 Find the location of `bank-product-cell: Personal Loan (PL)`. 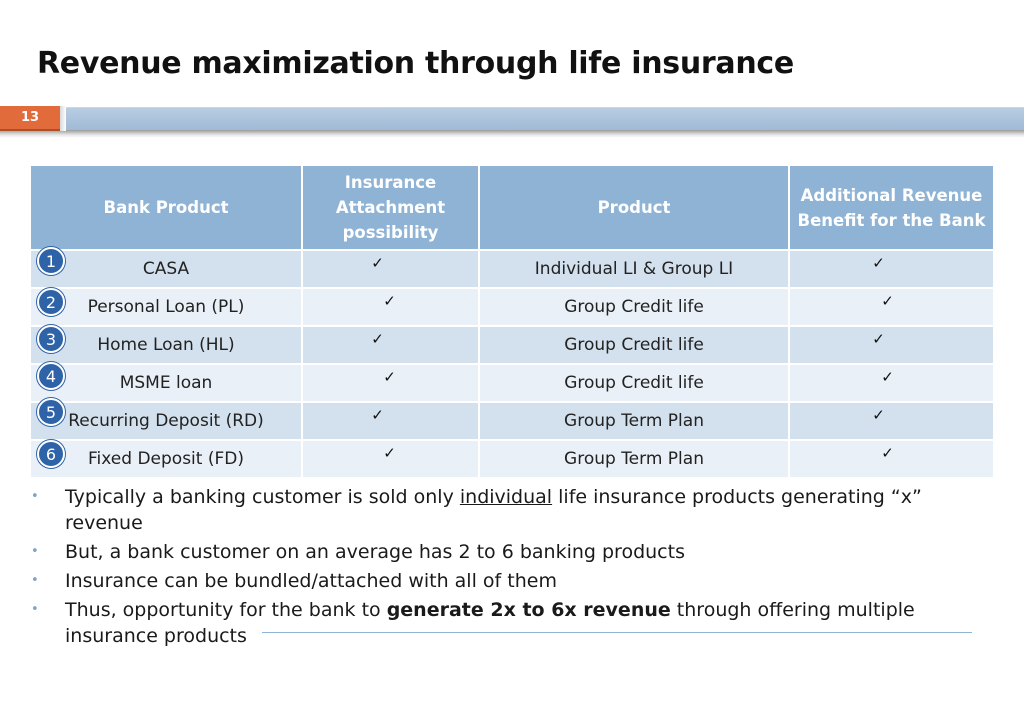

bank-product-cell: Personal Loan (PL) is located at coordinates (167, 307).